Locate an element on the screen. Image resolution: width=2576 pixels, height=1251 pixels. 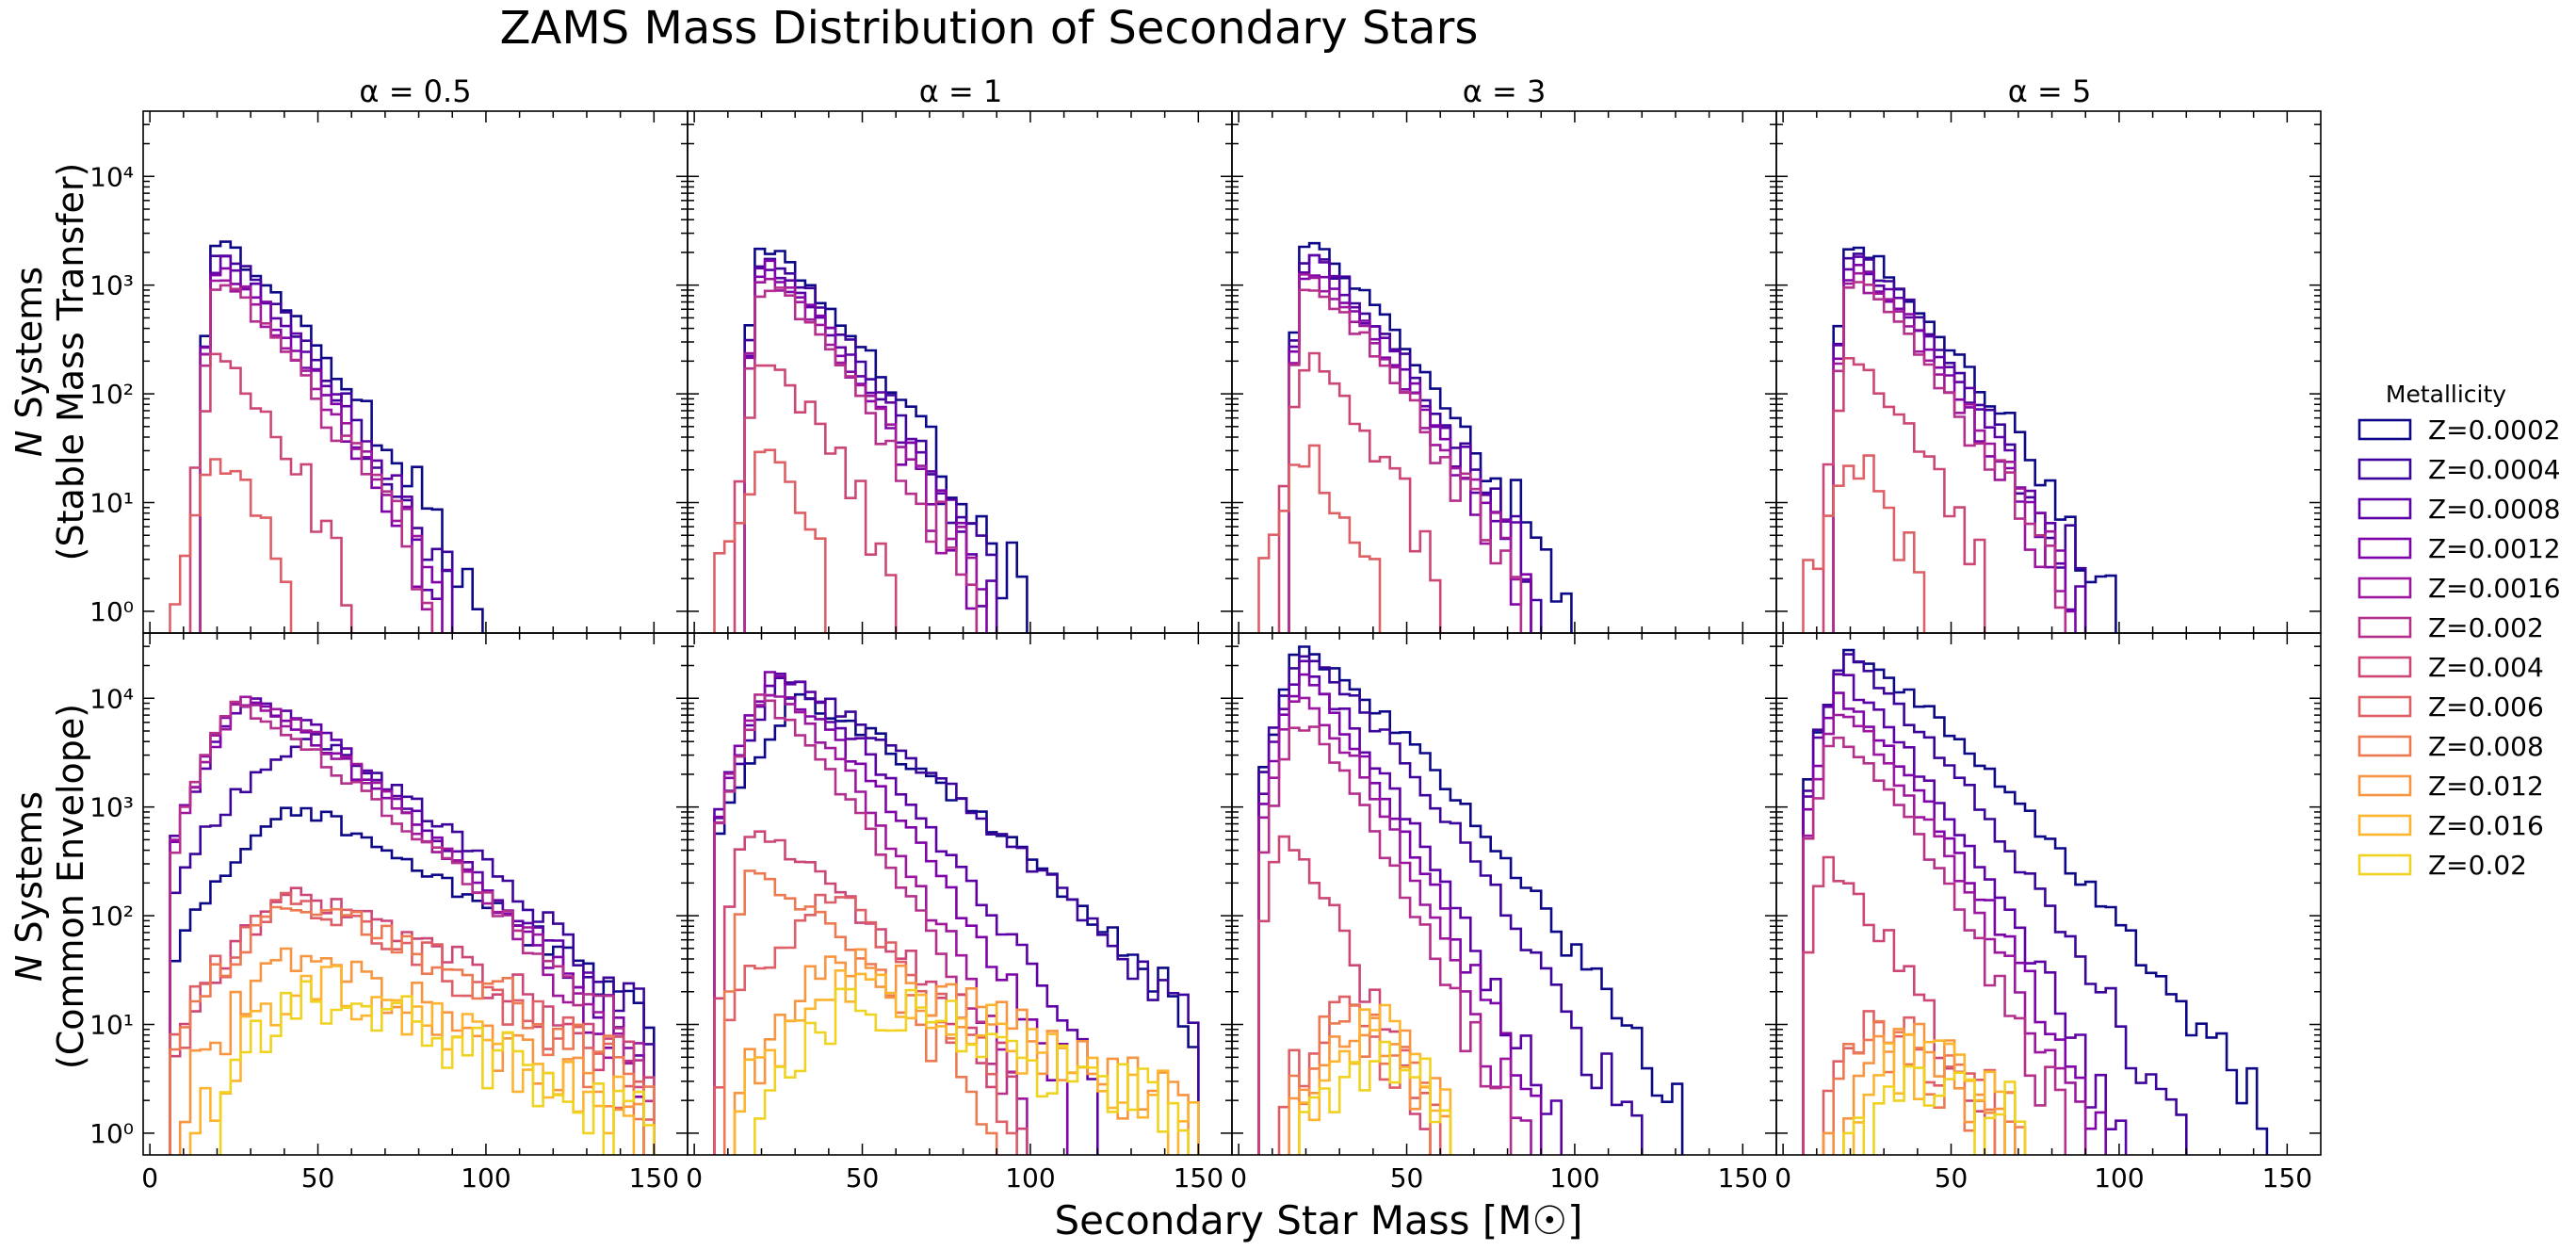
series-Z-0_002-r2-c1 is located at coordinates (412, 927).